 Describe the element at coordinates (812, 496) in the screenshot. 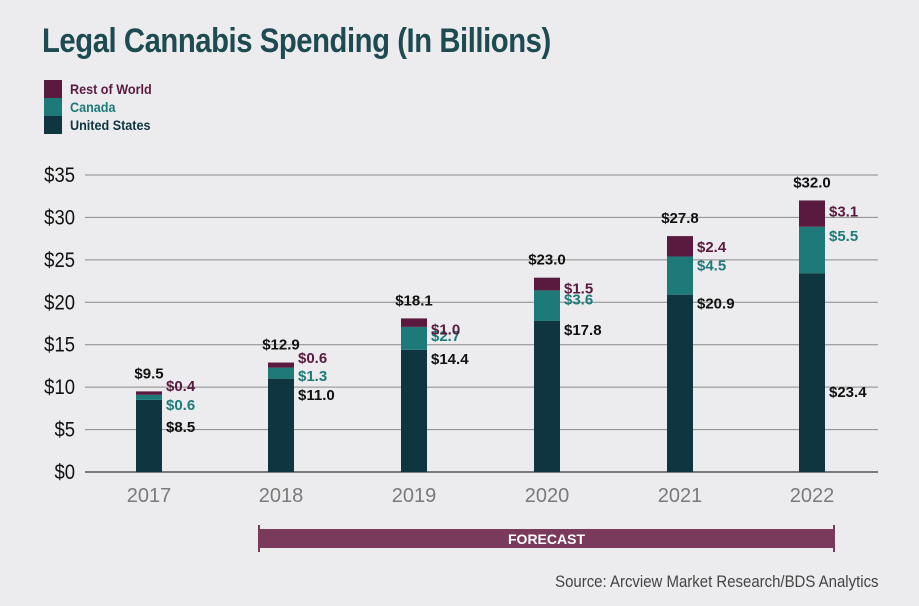

I see `x-tick-label: 2022` at that location.